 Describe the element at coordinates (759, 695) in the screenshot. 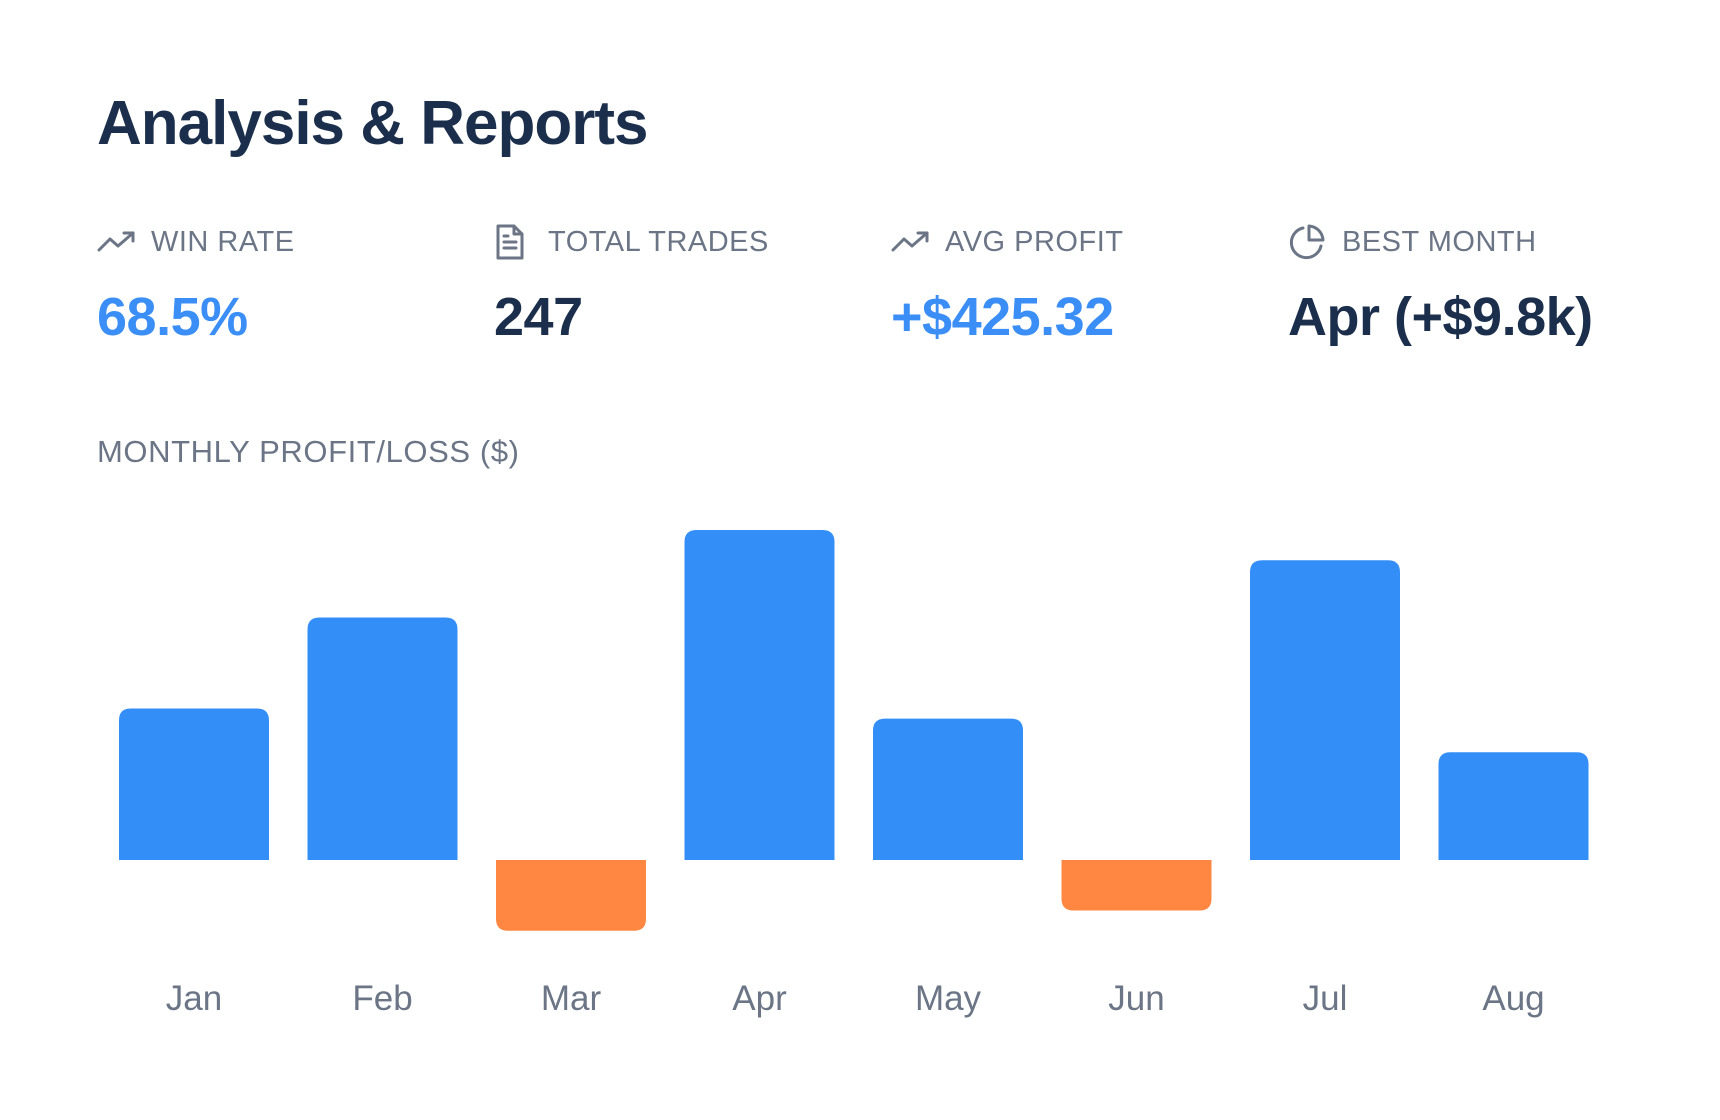

I see `bar-apr` at that location.